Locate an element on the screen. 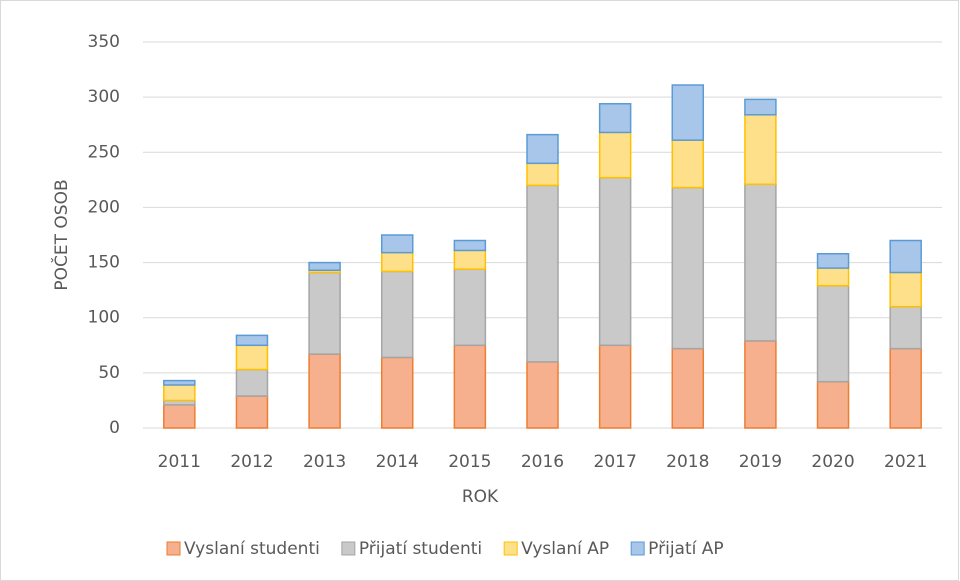  y-tick-label: 200 is located at coordinates (104, 207).